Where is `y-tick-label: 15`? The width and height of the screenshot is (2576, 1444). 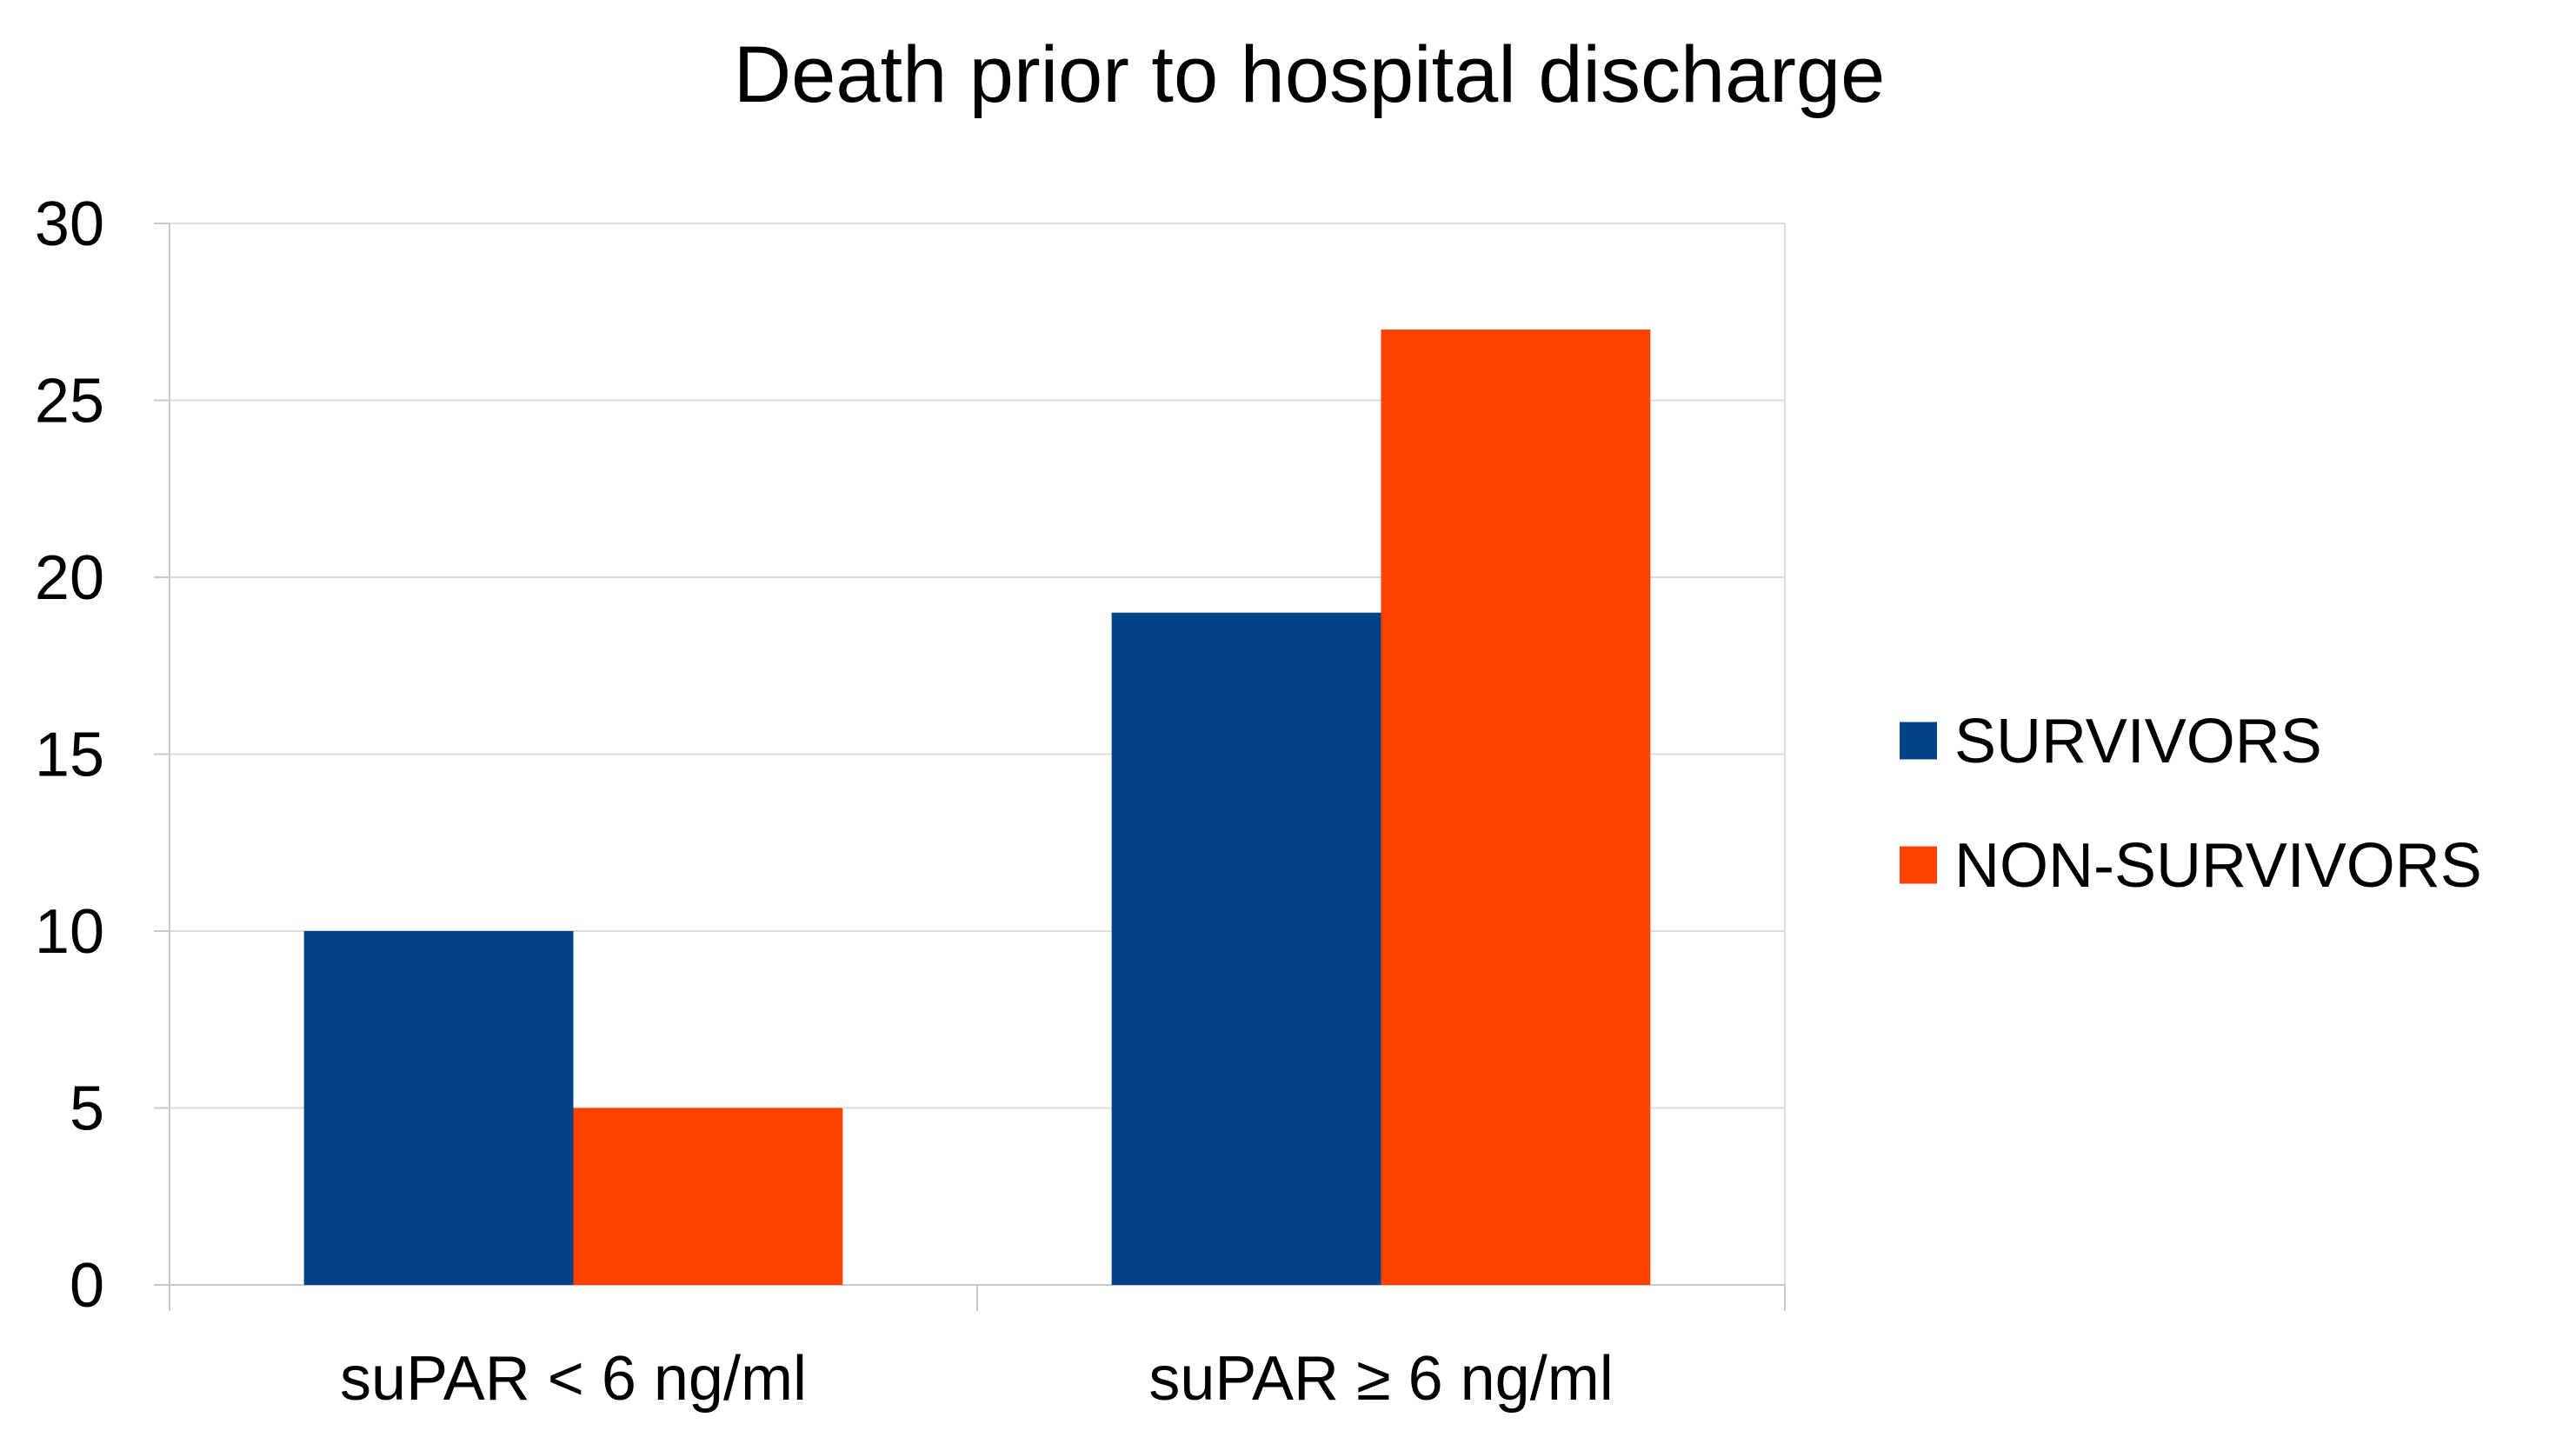
y-tick-label: 15 is located at coordinates (69, 755).